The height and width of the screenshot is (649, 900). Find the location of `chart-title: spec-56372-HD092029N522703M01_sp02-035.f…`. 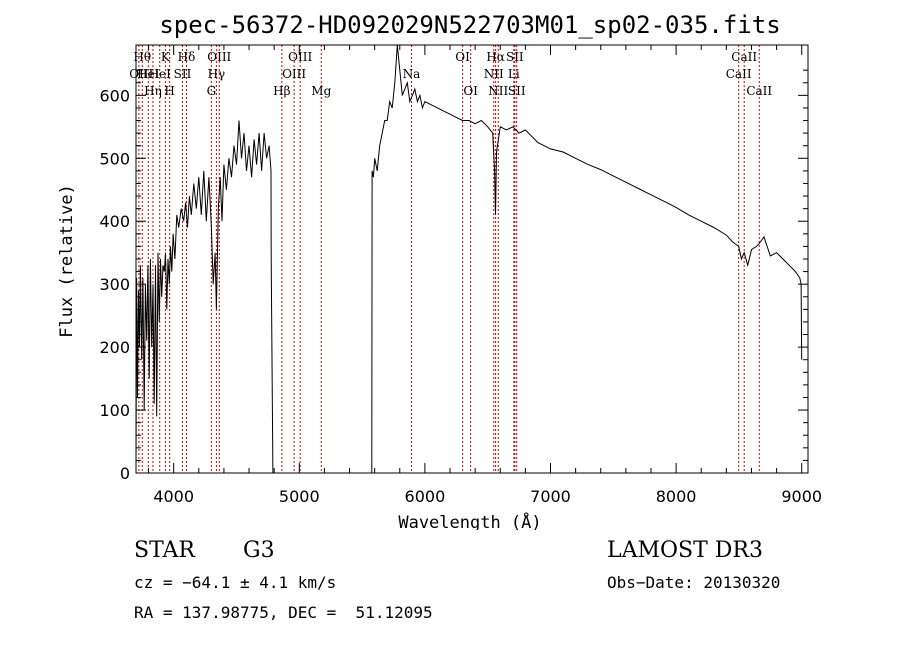

chart-title: spec-56372-HD092029N522703M01_sp02-035.f… is located at coordinates (469, 25).